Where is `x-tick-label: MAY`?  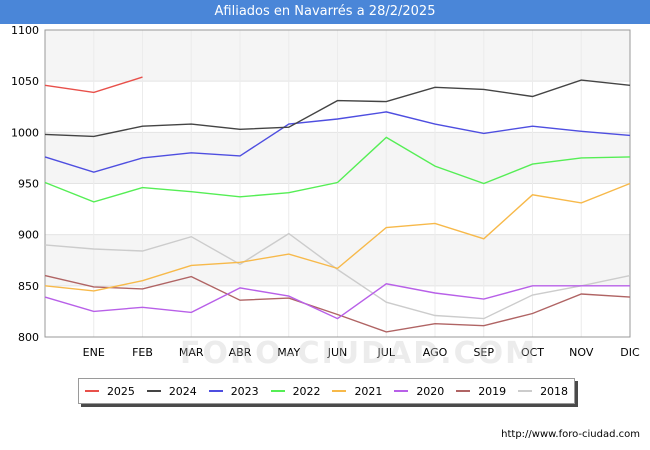
x-tick-label: MAY is located at coordinates (288, 352).